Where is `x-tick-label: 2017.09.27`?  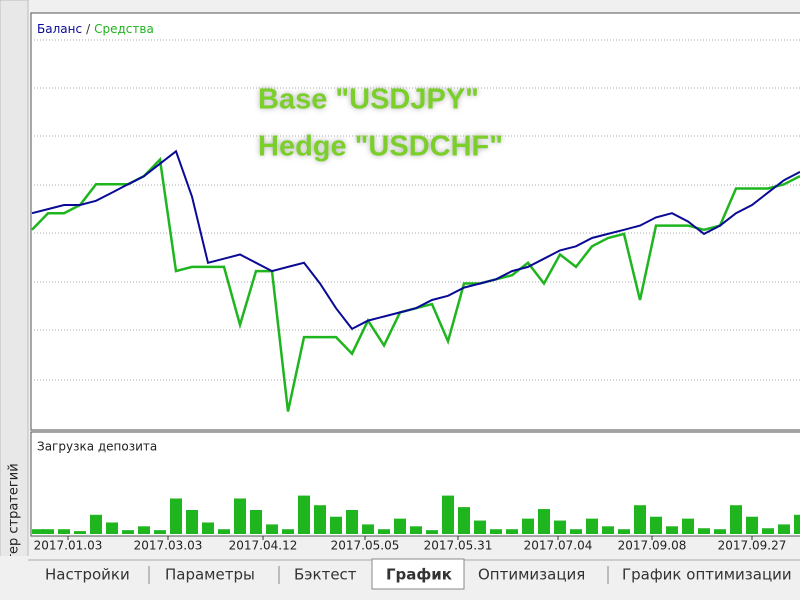
x-tick-label: 2017.09.27 is located at coordinates (752, 546).